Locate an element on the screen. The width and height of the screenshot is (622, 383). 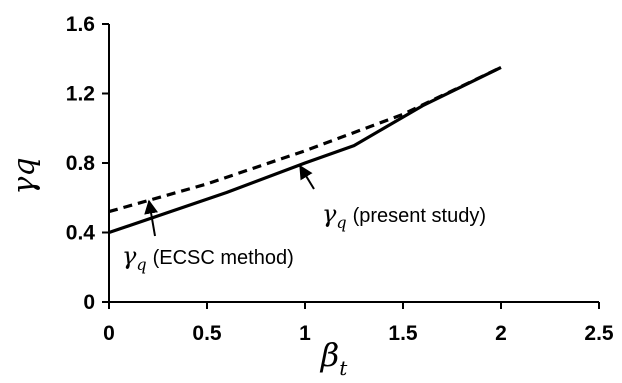
y-tick-label: 1.6 is located at coordinates (80, 24).